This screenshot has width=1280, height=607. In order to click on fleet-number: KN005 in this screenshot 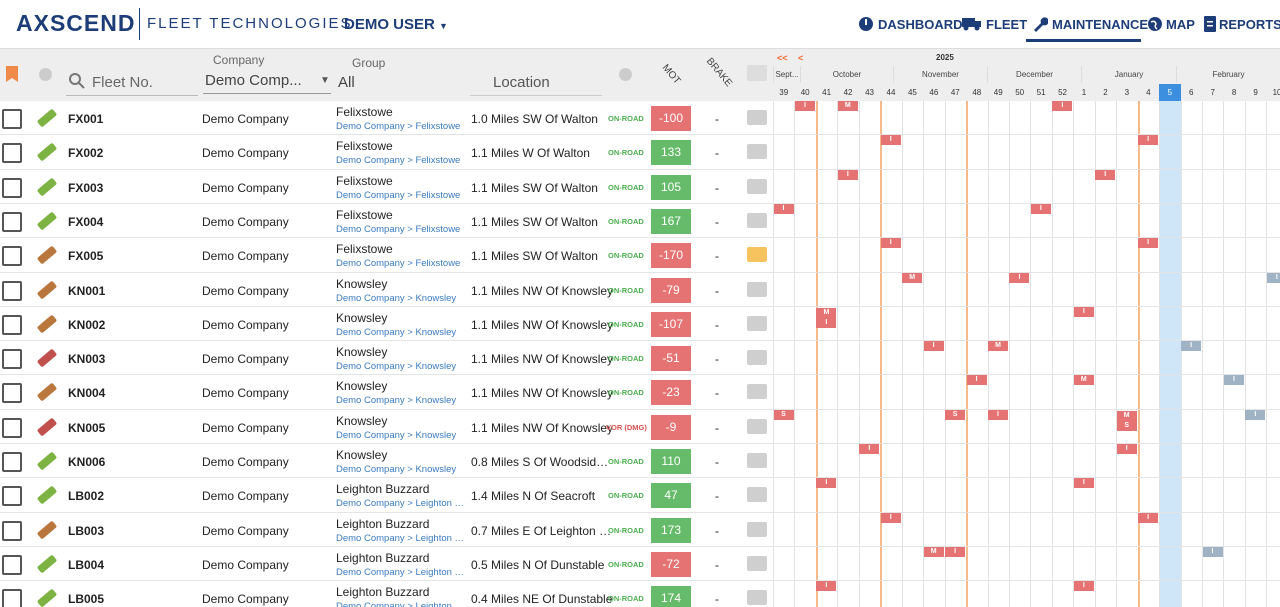, I will do `click(87, 427)`.